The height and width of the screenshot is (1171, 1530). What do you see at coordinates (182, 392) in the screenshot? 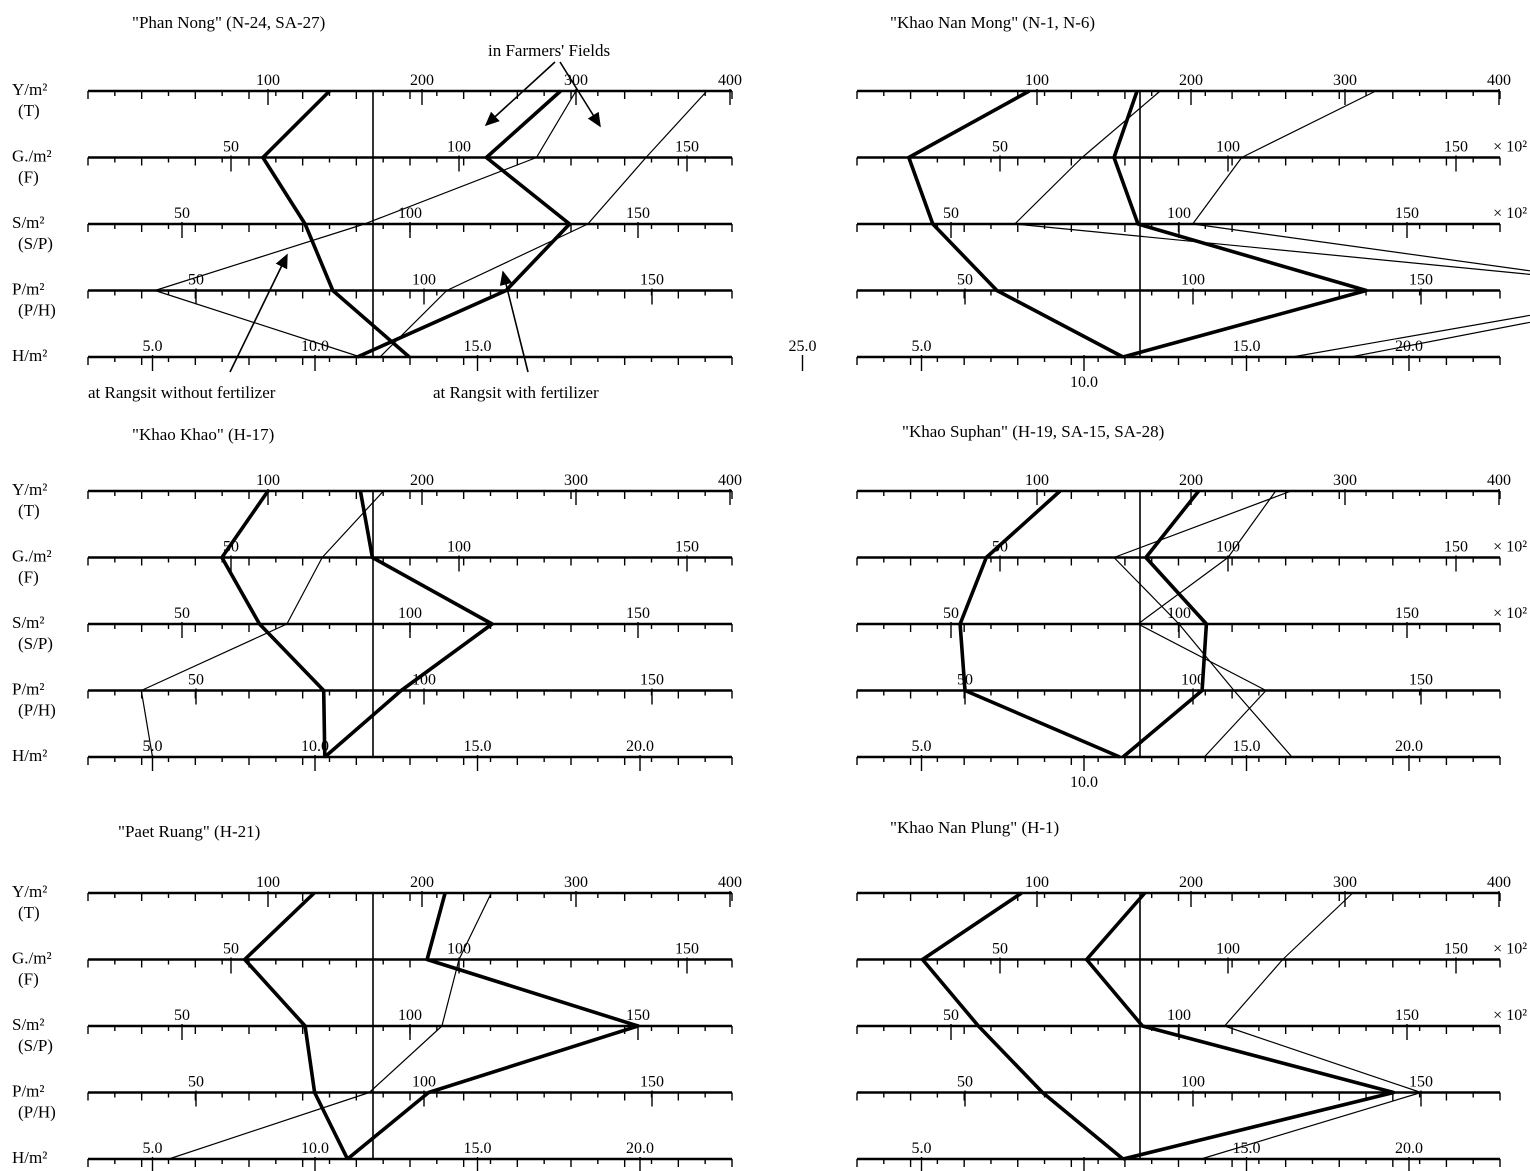
I see `annotation-without-fertilizer: at Rangsit without fertilizer` at bounding box center [182, 392].